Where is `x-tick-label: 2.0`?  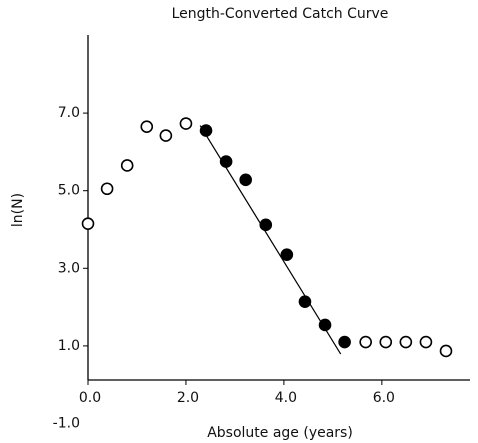
x-tick-label: 2.0 is located at coordinates (188, 398).